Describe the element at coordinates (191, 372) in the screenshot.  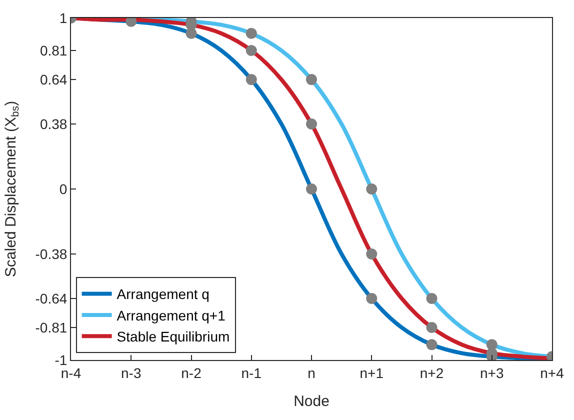
I see `x-tick-label: n-2` at that location.